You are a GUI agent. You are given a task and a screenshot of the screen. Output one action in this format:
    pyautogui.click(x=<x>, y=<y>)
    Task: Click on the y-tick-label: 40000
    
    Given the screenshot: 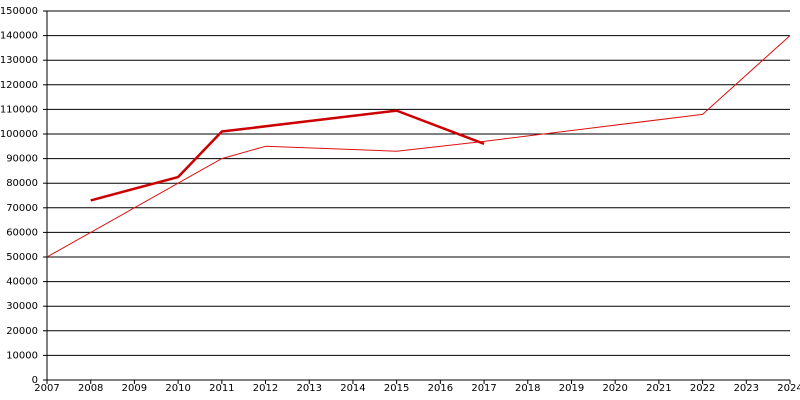 What is the action you would take?
    pyautogui.click(x=22, y=282)
    